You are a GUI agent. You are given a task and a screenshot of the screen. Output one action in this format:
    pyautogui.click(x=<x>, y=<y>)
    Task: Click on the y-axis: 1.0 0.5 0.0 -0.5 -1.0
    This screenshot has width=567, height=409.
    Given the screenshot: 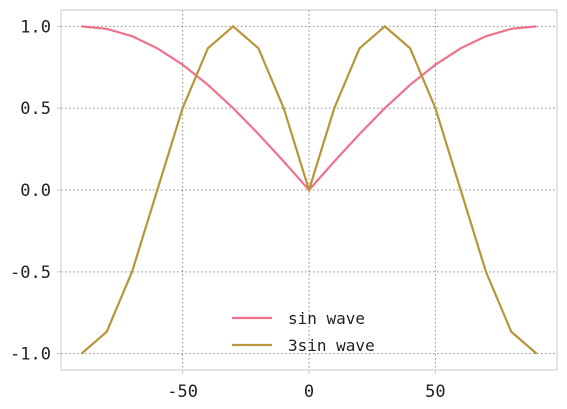 What is the action you would take?
    pyautogui.click(x=35, y=191)
    